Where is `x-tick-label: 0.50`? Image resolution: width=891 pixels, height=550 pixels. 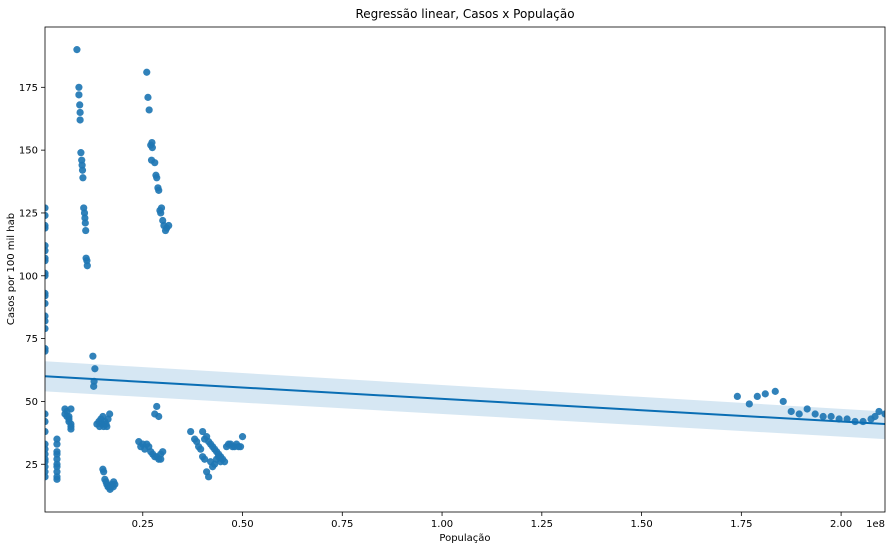 x-tick-label: 0.50 is located at coordinates (242, 524).